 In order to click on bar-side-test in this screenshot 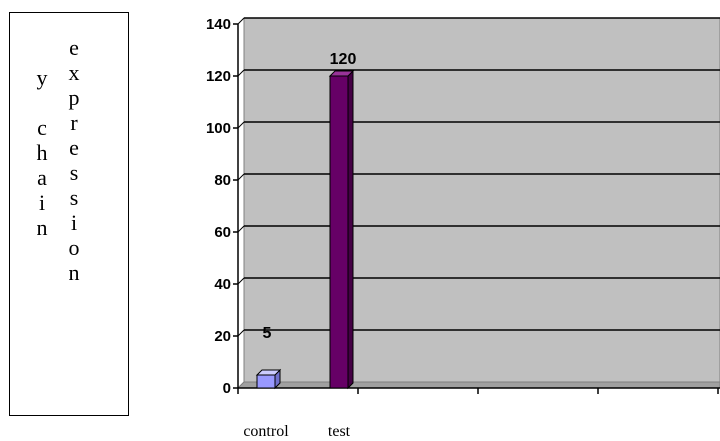, I will do `click(350, 229)`.